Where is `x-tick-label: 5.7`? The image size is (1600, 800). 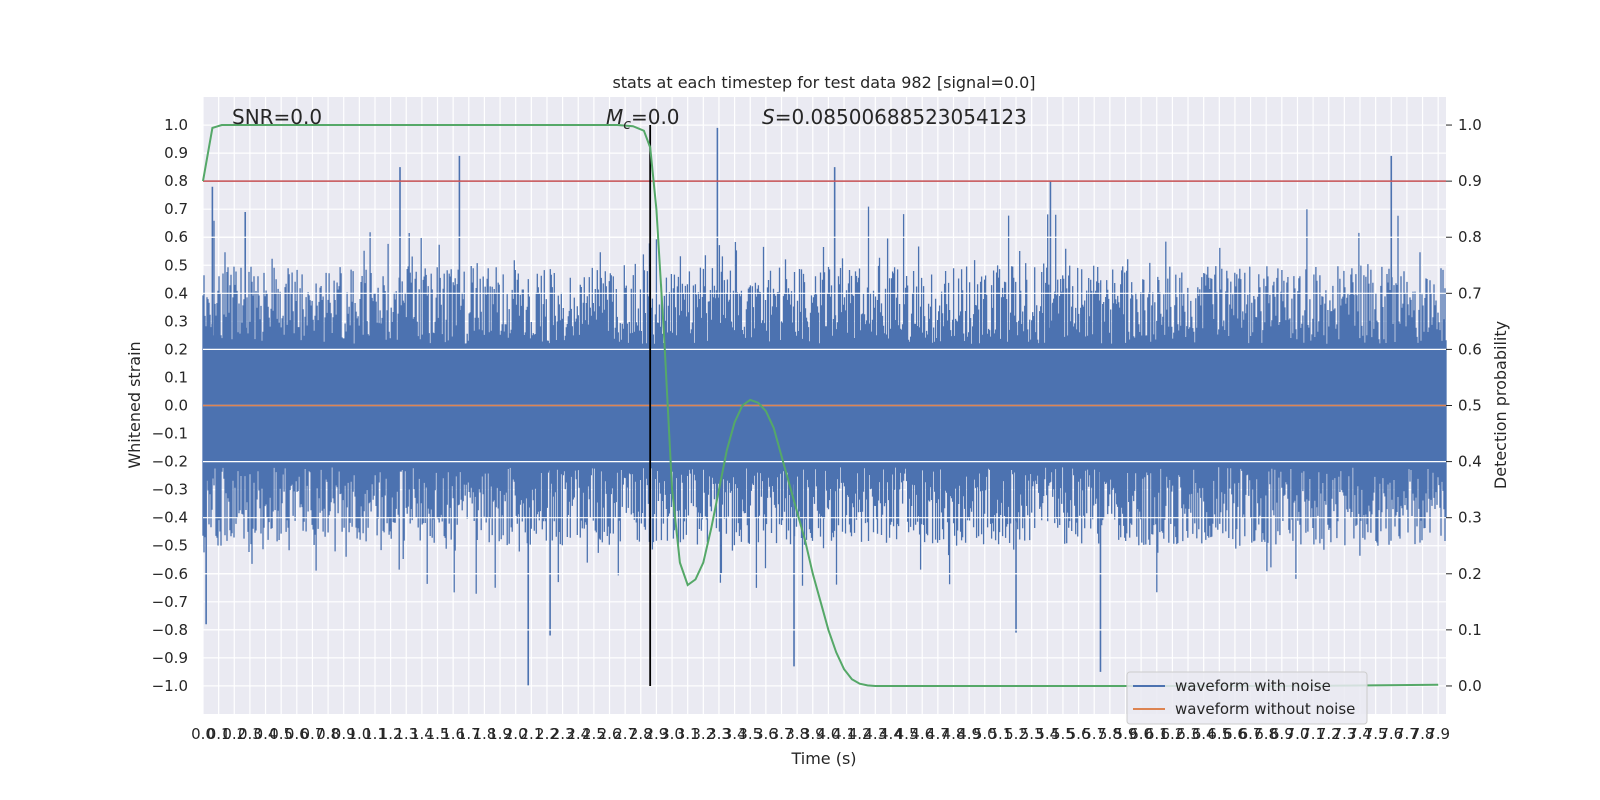 x-tick-label: 5.7 is located at coordinates (1094, 734).